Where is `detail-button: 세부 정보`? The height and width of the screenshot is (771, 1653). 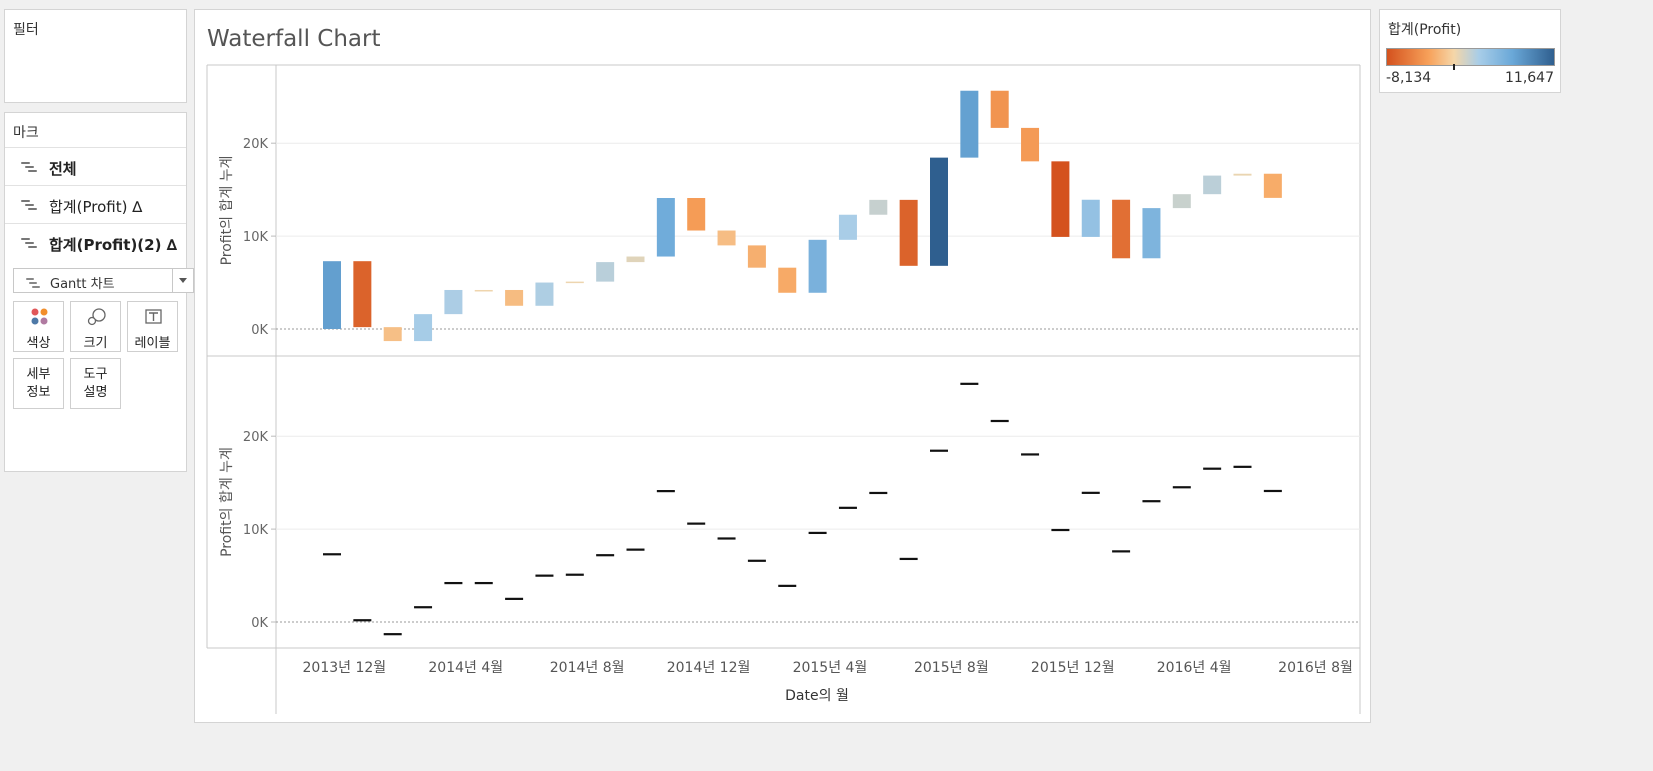
detail-button: 세부 정보 is located at coordinates (38, 383).